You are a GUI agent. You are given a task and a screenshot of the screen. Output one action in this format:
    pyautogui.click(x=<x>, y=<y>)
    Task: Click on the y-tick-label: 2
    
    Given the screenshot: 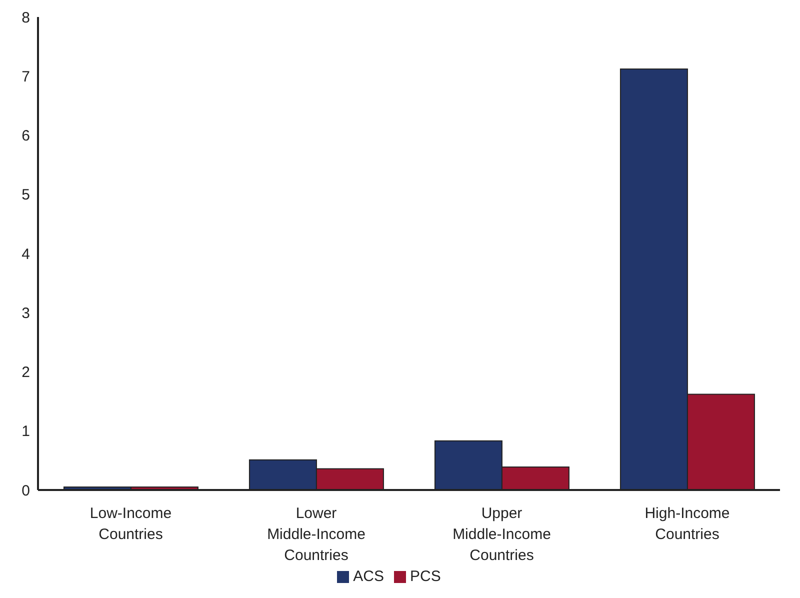 What is the action you would take?
    pyautogui.click(x=26, y=373)
    